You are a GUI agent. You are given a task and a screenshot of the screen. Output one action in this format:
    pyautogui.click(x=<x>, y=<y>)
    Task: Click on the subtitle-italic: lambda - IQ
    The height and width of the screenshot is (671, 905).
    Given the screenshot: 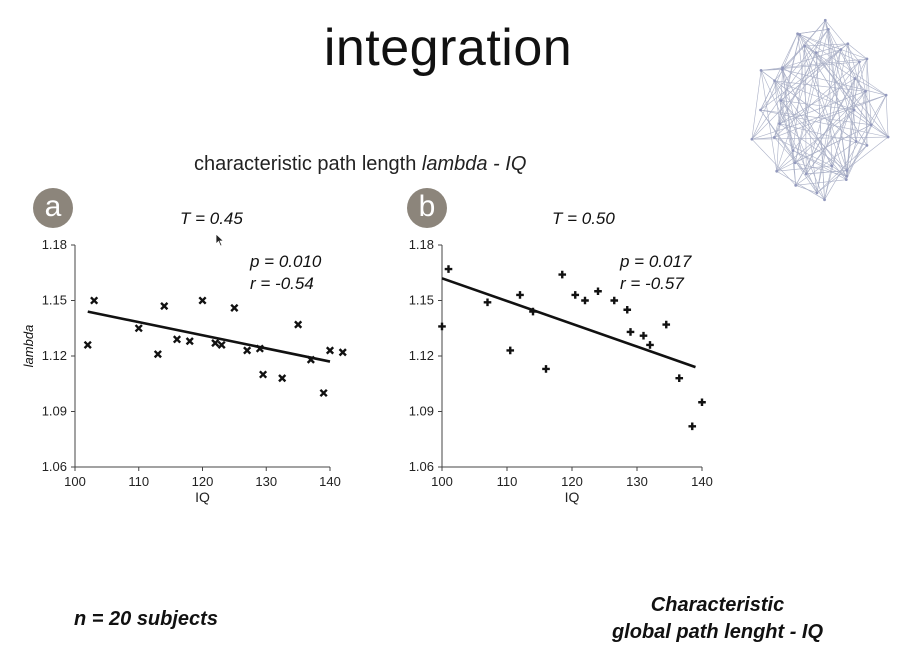 What is the action you would take?
    pyautogui.click(x=474, y=164)
    